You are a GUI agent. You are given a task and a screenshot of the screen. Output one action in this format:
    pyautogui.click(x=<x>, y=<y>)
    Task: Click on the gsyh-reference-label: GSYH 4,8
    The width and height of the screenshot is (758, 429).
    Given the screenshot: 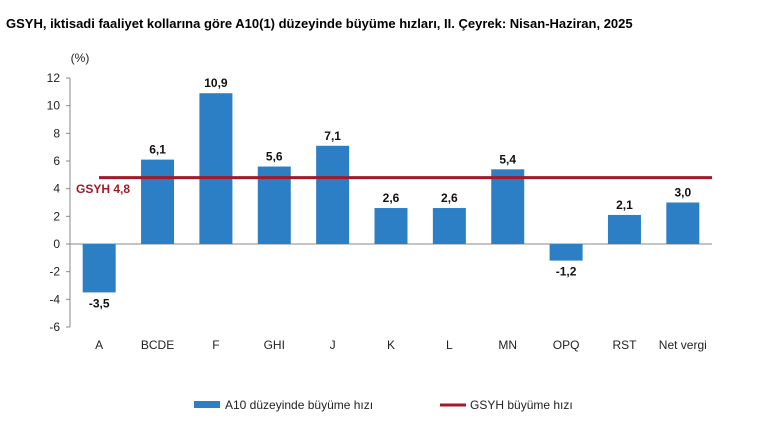 What is the action you would take?
    pyautogui.click(x=103, y=189)
    